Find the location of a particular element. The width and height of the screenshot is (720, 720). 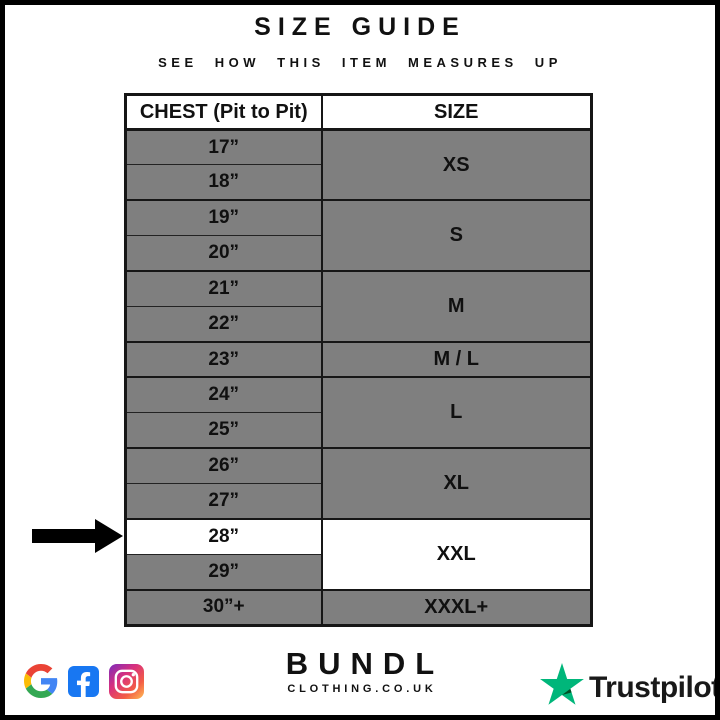

size-cell: M is located at coordinates (456, 306).